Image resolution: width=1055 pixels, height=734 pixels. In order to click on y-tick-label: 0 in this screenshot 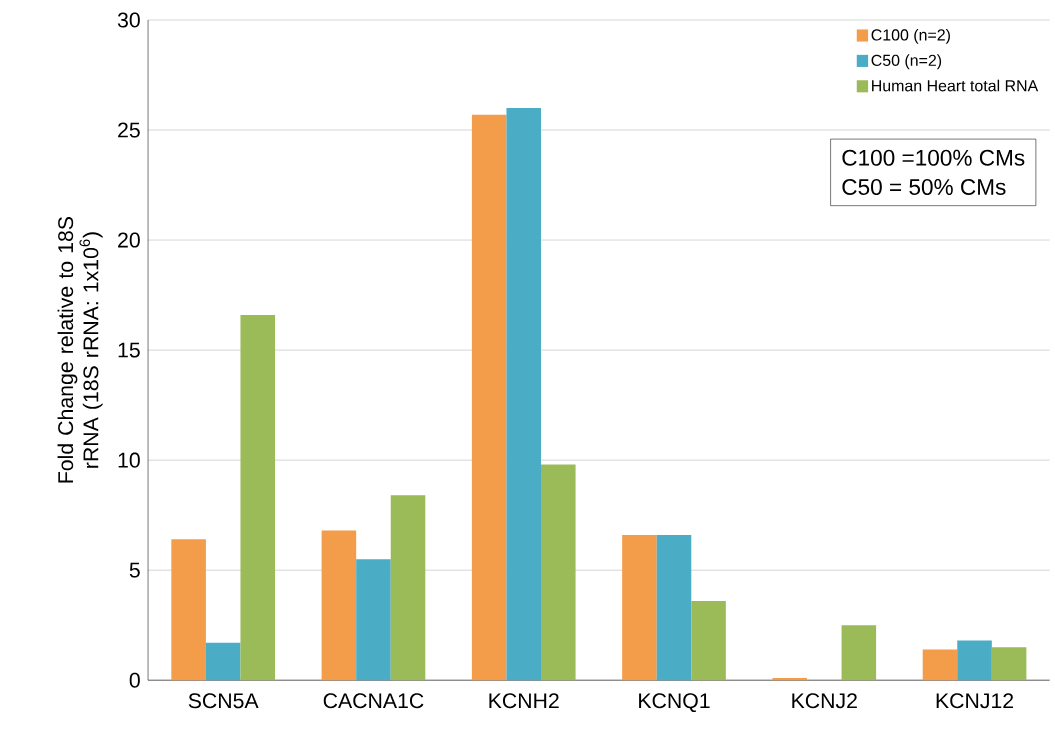, I will do `click(134, 680)`.